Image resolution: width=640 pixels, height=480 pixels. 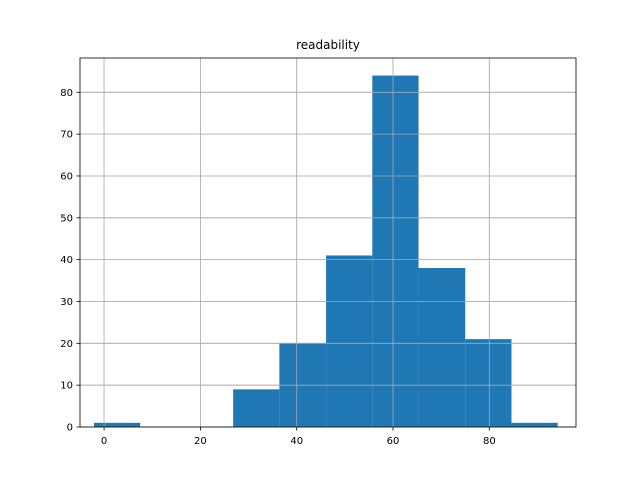 What do you see at coordinates (393, 441) in the screenshot?
I see `x-tick-label: 60` at bounding box center [393, 441].